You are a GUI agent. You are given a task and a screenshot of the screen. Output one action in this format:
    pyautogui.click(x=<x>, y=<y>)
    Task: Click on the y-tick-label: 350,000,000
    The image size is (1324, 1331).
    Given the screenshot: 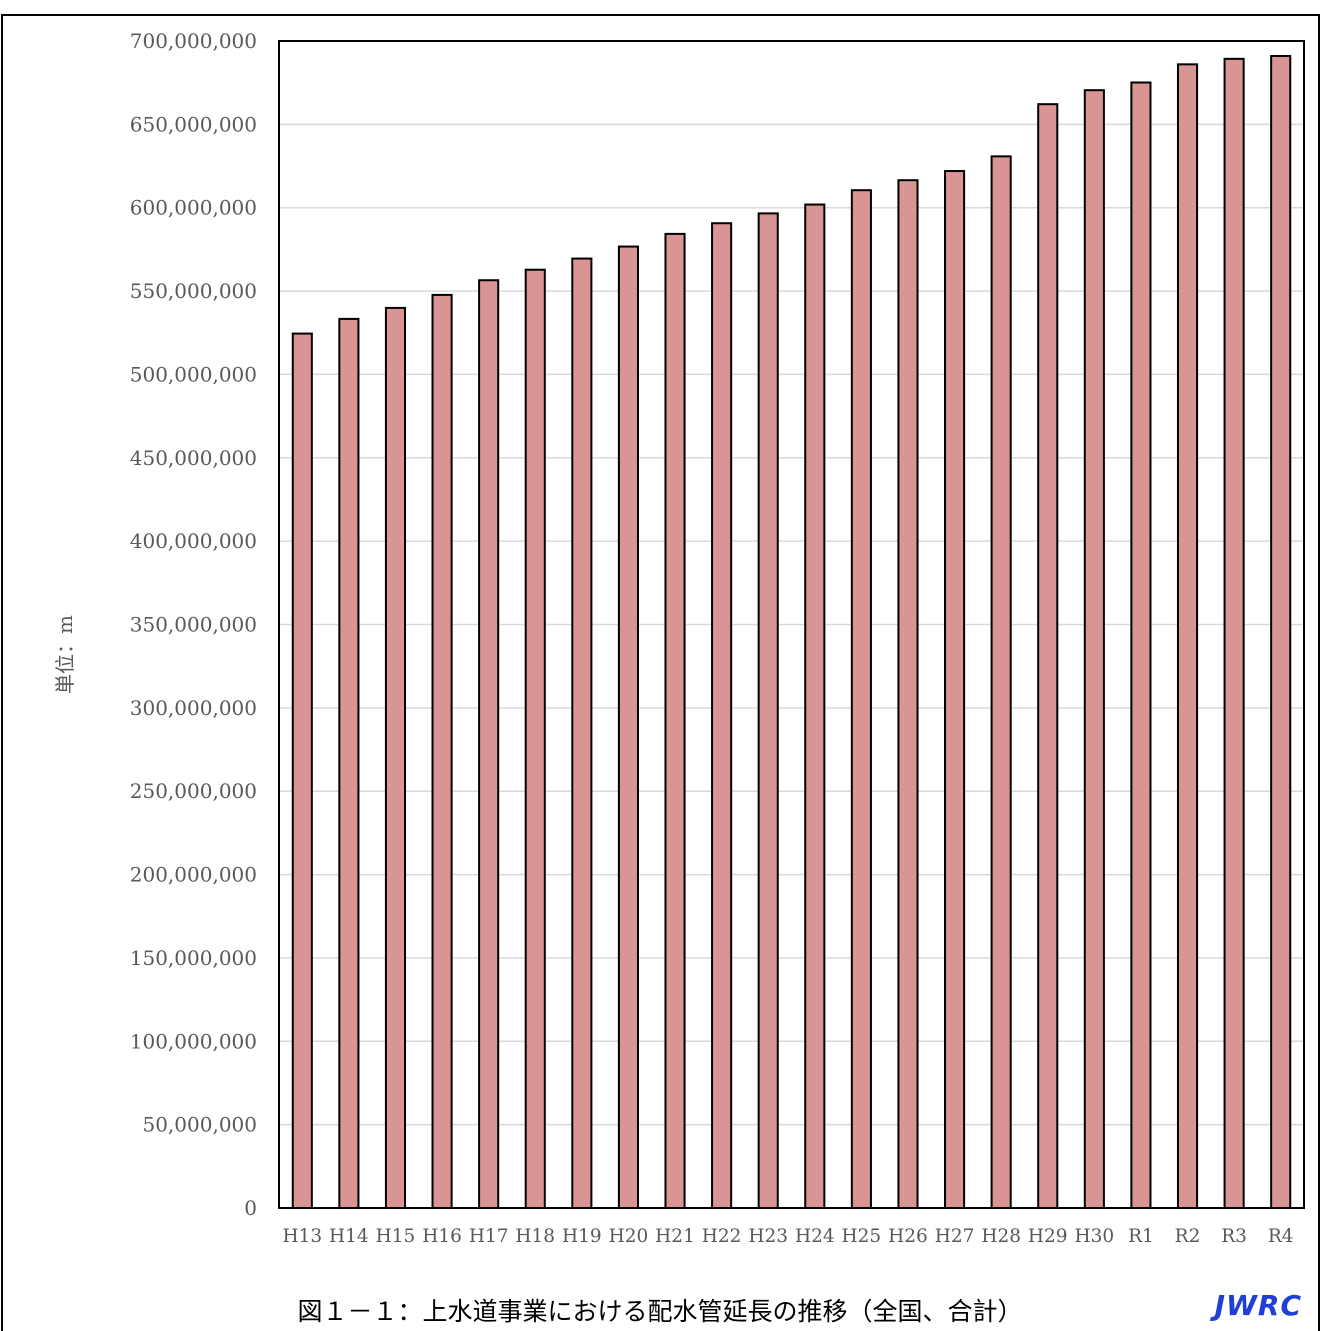 What is the action you would take?
    pyautogui.click(x=193, y=625)
    